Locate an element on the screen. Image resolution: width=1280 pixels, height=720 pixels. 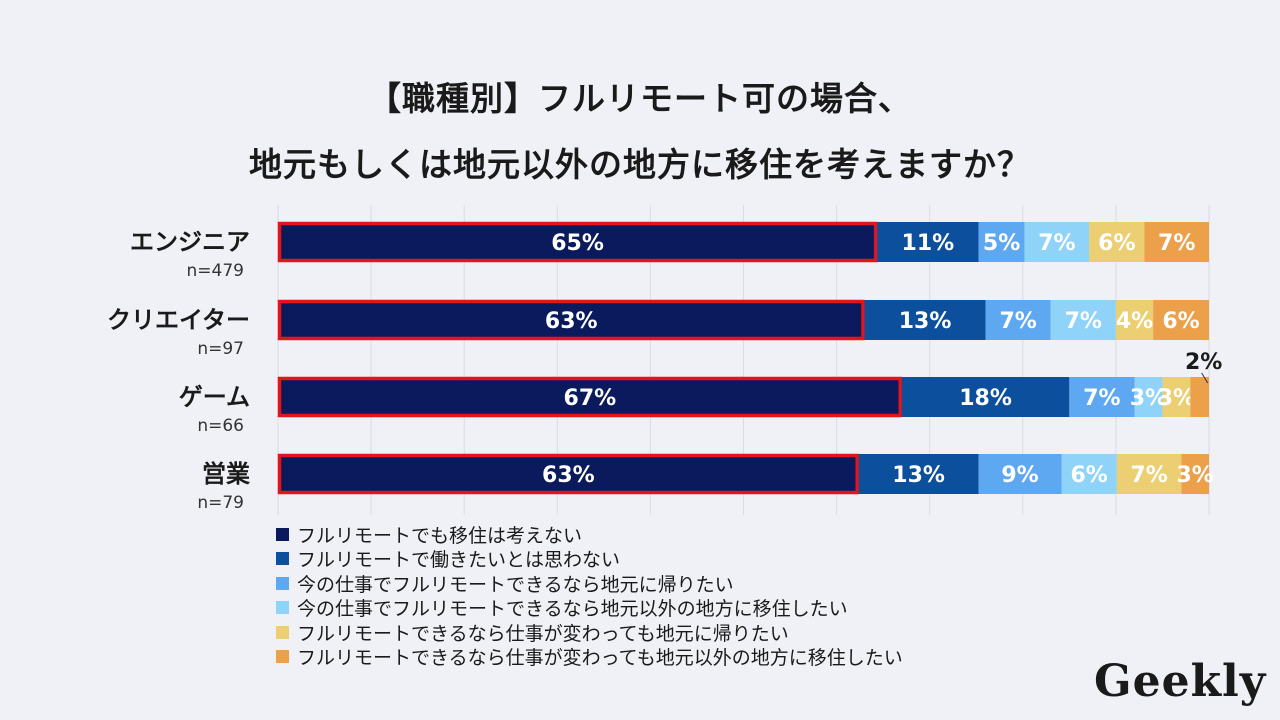
legend-item: フルリモートできるなら仕事が変わっても地元に帰りたい is located at coordinates (589, 632).